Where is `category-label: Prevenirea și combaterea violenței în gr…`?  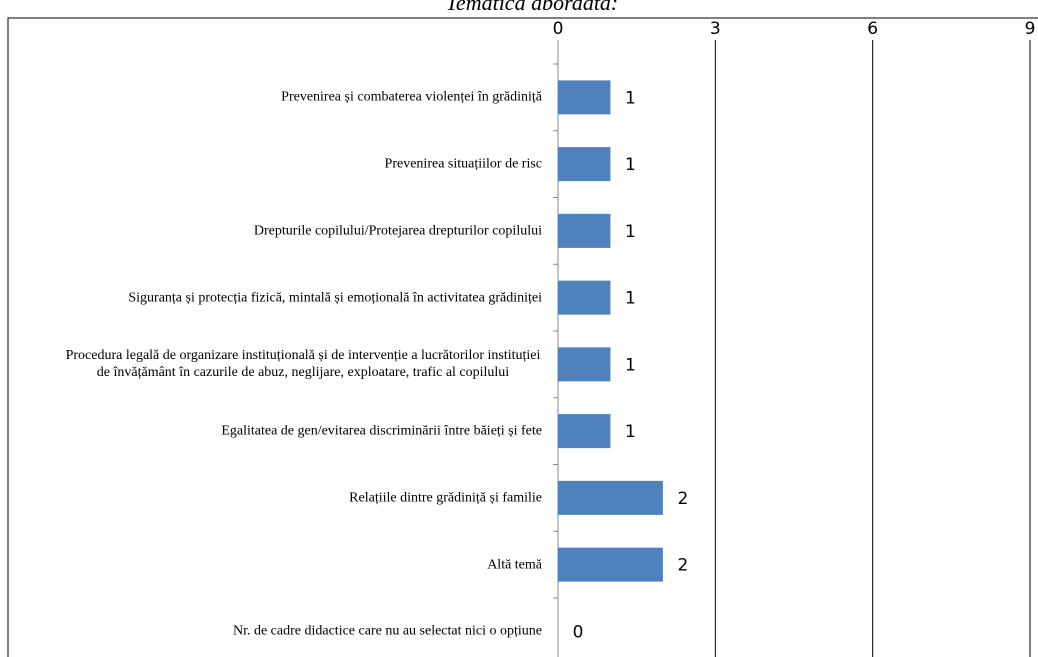 category-label: Prevenirea și combaterea violenței în gr… is located at coordinates (411, 97).